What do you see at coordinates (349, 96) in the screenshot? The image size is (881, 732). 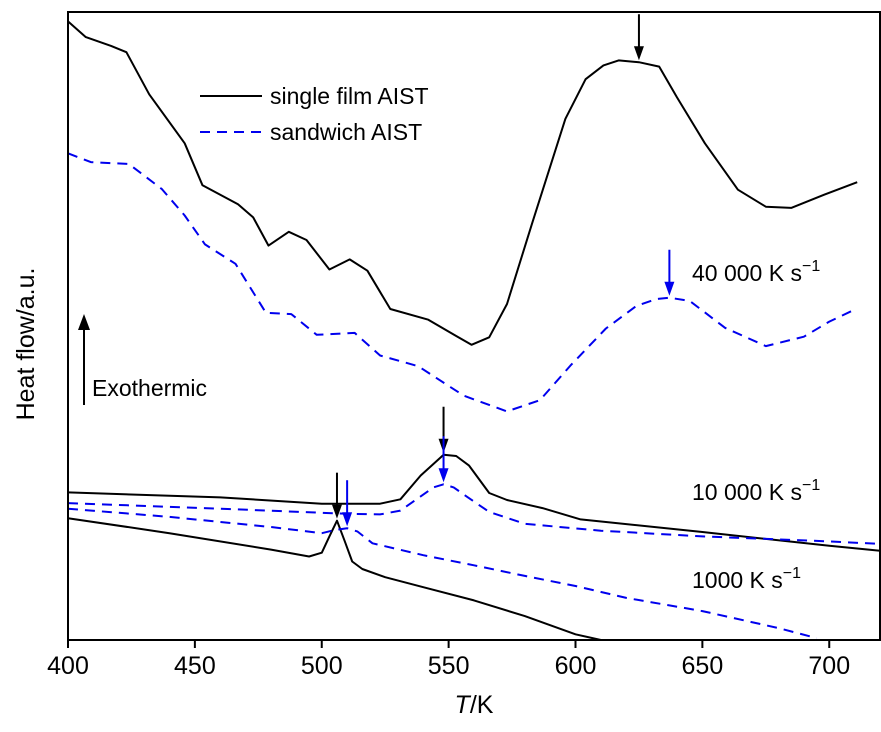 I see `legend-label-single-film: single film AIST` at bounding box center [349, 96].